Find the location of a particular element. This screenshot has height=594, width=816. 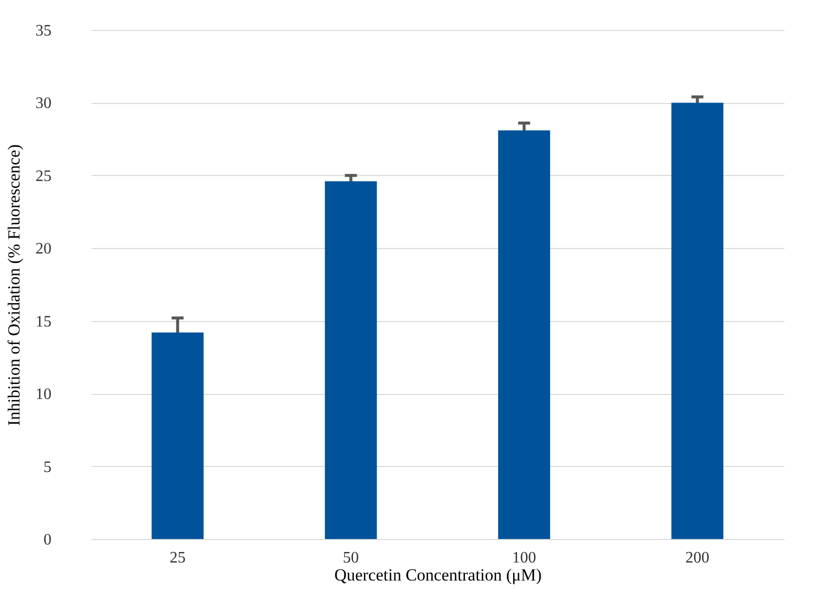

x-tick-label: 25 is located at coordinates (178, 558).